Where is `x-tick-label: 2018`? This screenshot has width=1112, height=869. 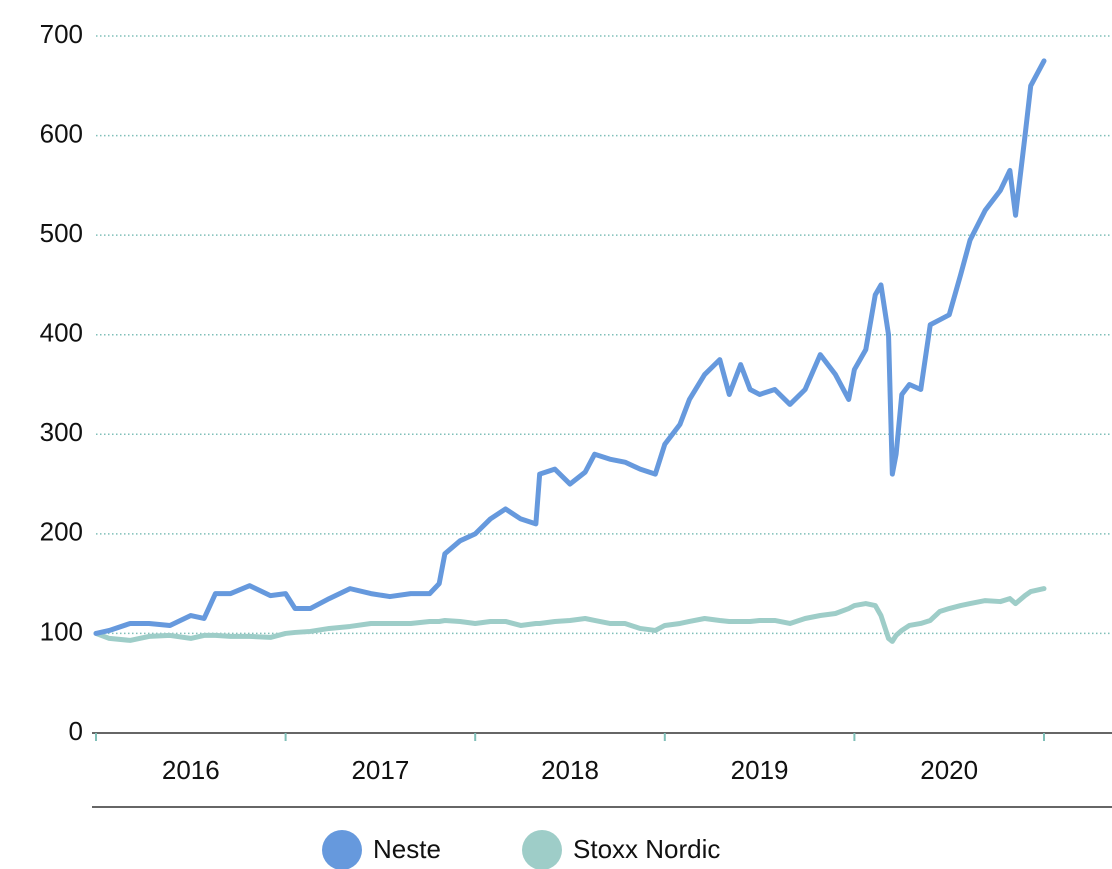 x-tick-label: 2018 is located at coordinates (570, 770).